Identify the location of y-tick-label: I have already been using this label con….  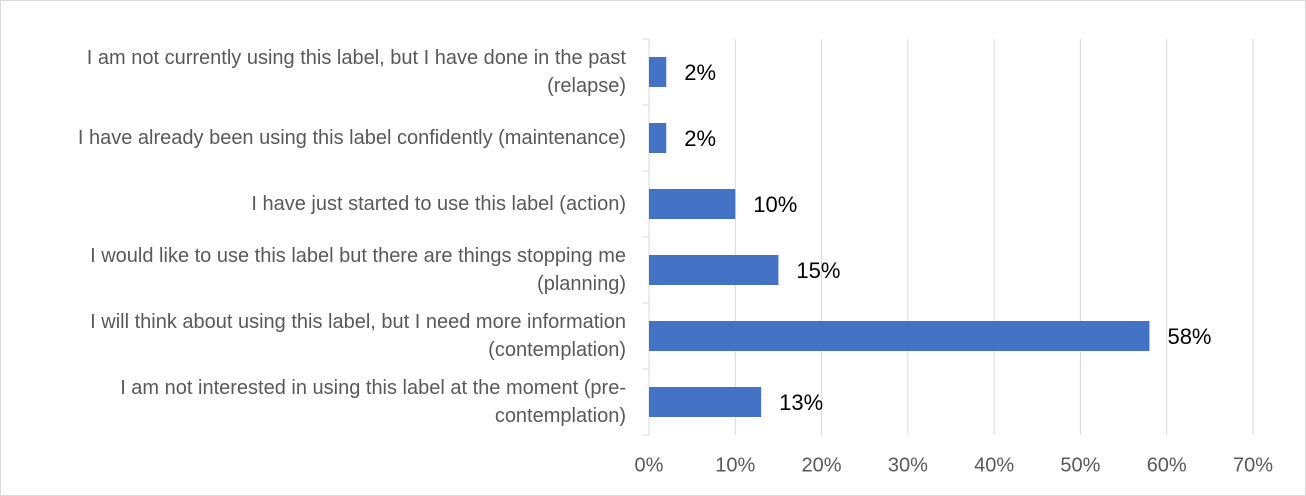
(351, 138).